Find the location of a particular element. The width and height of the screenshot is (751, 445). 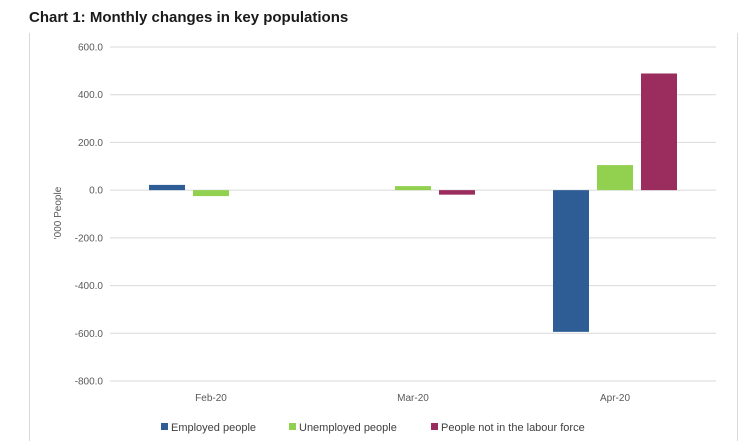

y-tick-label: -800.0 is located at coordinates (89, 382).